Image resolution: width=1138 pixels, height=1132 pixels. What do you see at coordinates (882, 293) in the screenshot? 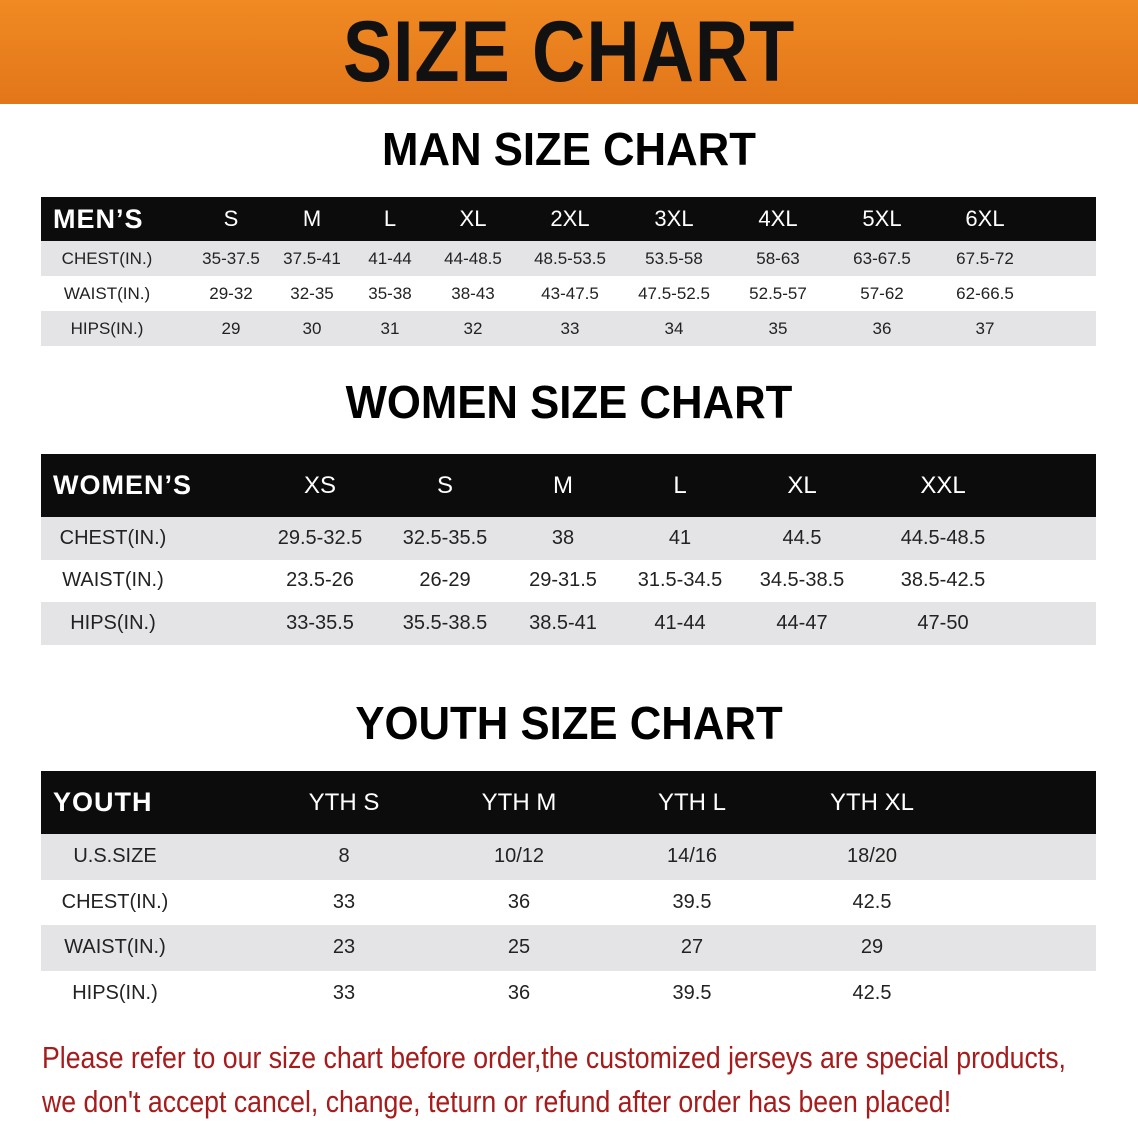
I see `measurement-value: 57-62` at bounding box center [882, 293].